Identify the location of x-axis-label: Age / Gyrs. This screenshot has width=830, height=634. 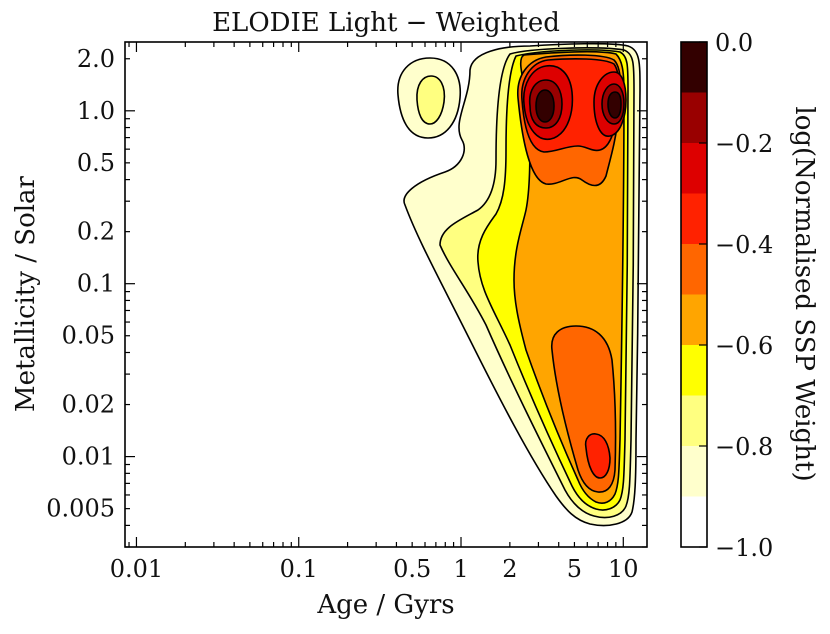
(385, 605).